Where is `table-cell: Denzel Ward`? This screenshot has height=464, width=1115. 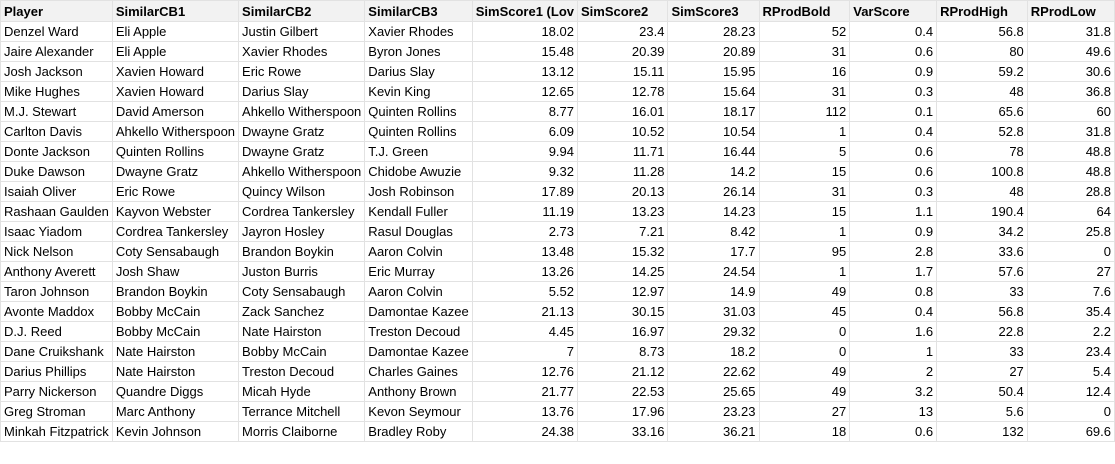
table-cell: Denzel Ward is located at coordinates (56, 31).